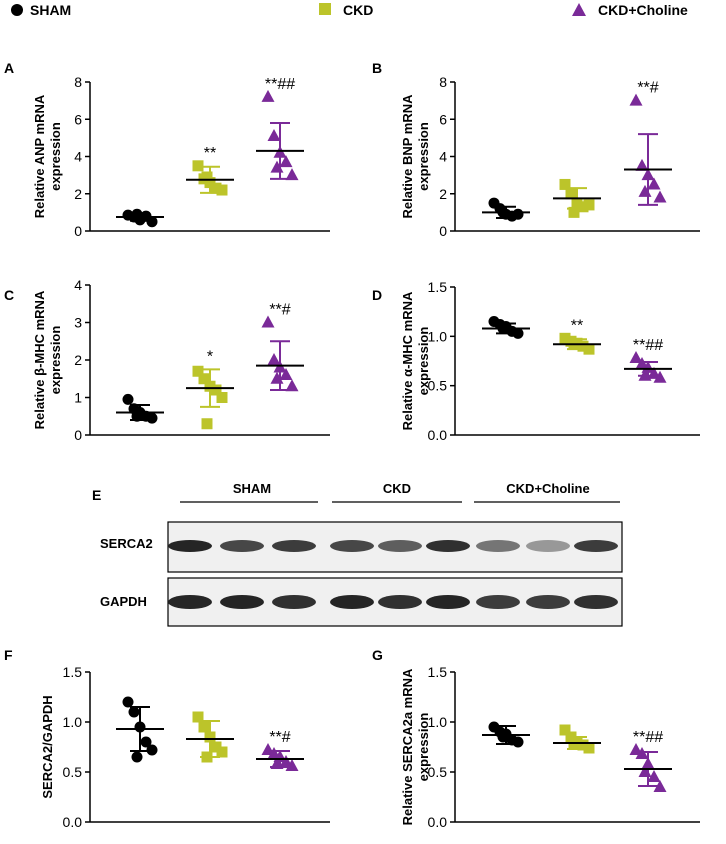  I want to click on legend-label-sham: SHAM, so click(50, 10).